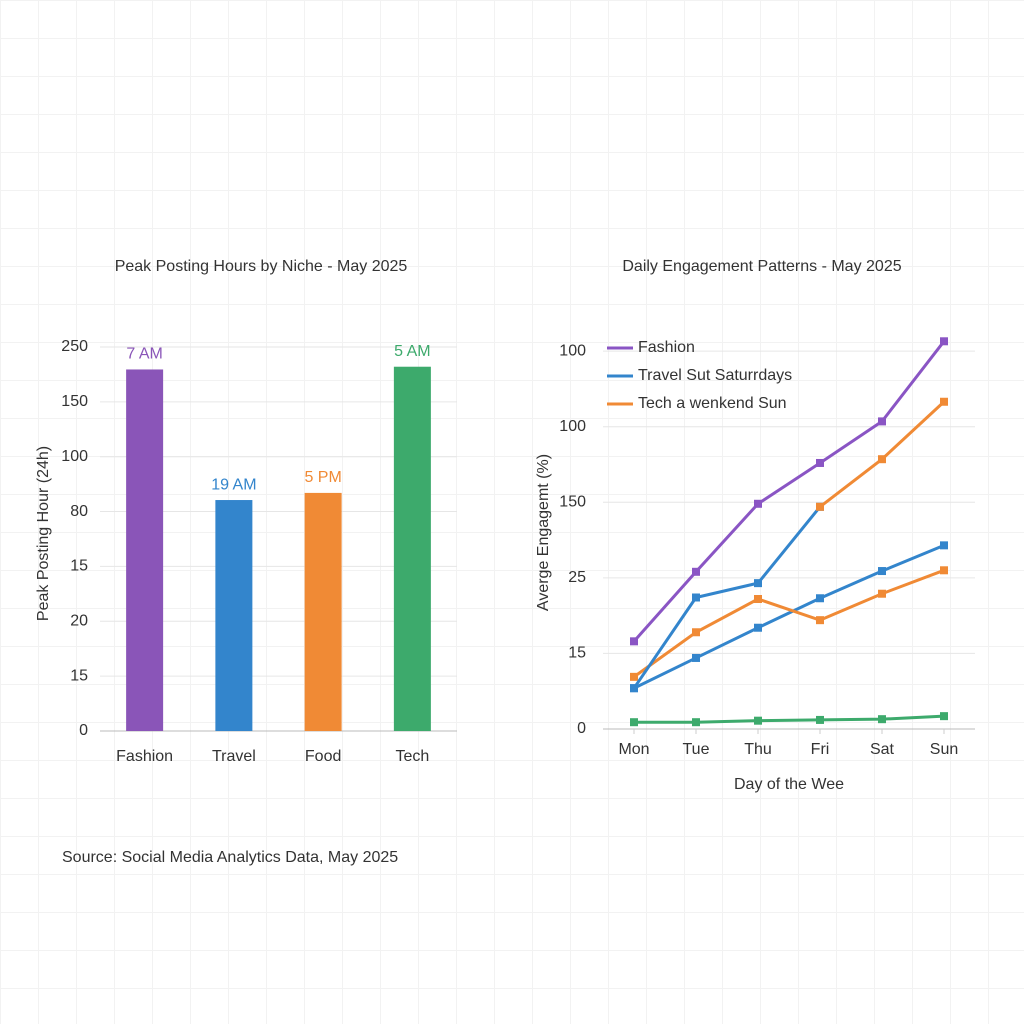  I want to click on x-tick-label: Tue, so click(696, 749).